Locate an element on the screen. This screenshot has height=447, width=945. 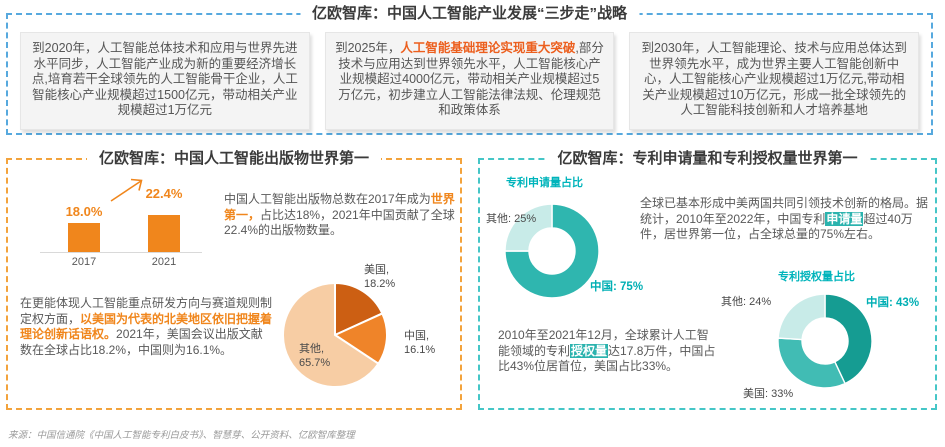
donut2-label-other: 其他: 24% is located at coordinates (746, 302).